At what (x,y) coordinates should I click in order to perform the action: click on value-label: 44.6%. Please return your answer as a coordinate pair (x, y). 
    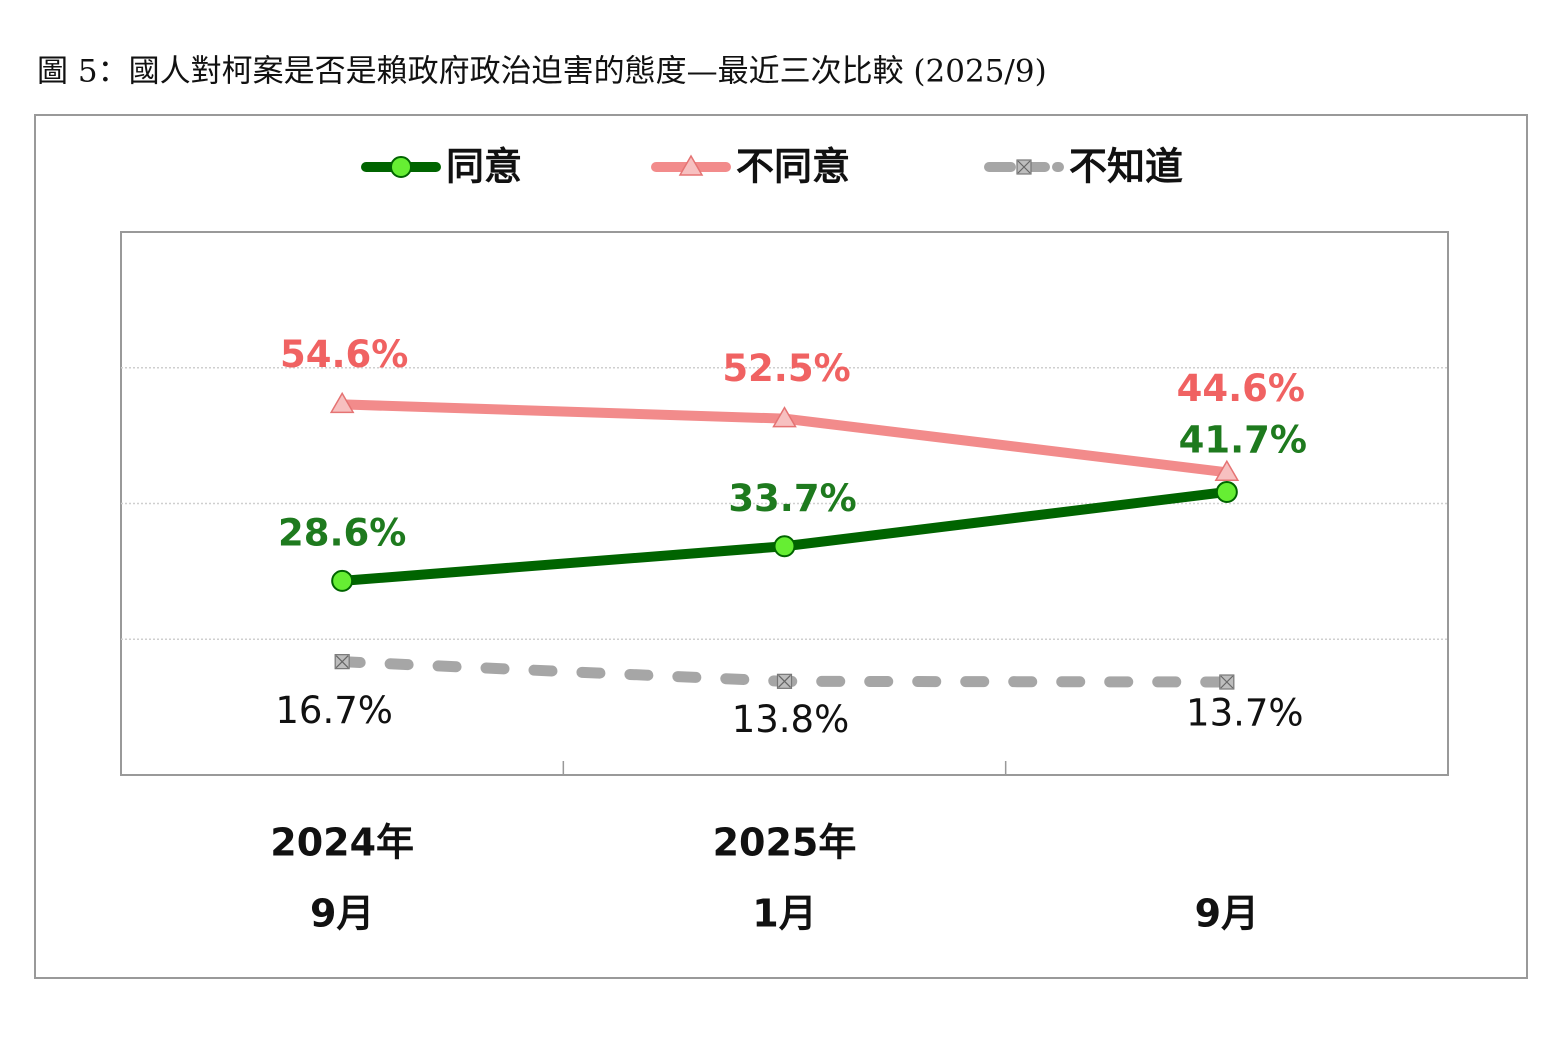
    Looking at the image, I should click on (1241, 388).